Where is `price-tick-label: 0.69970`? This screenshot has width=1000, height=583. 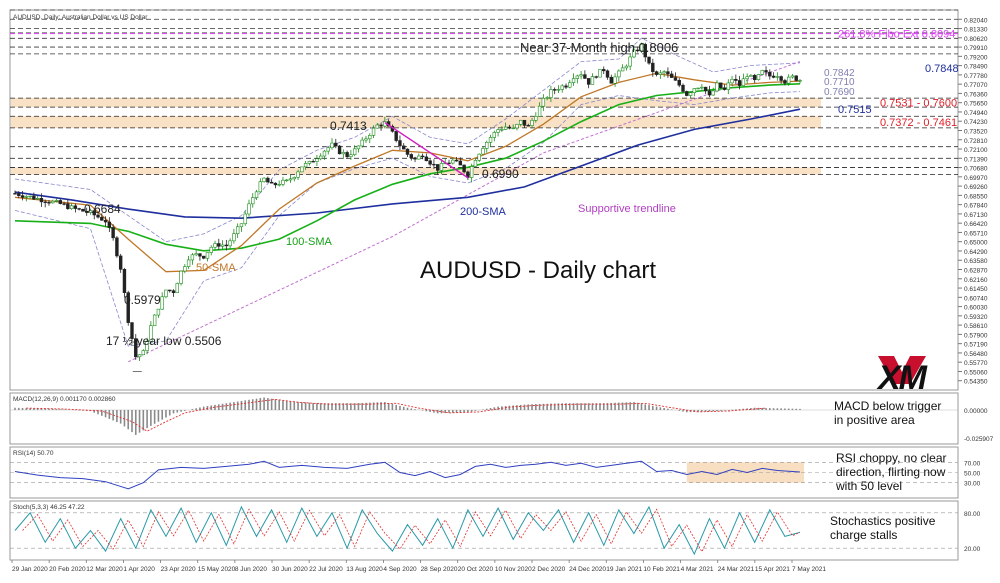 price-tick-label: 0.69970 is located at coordinates (976, 178).